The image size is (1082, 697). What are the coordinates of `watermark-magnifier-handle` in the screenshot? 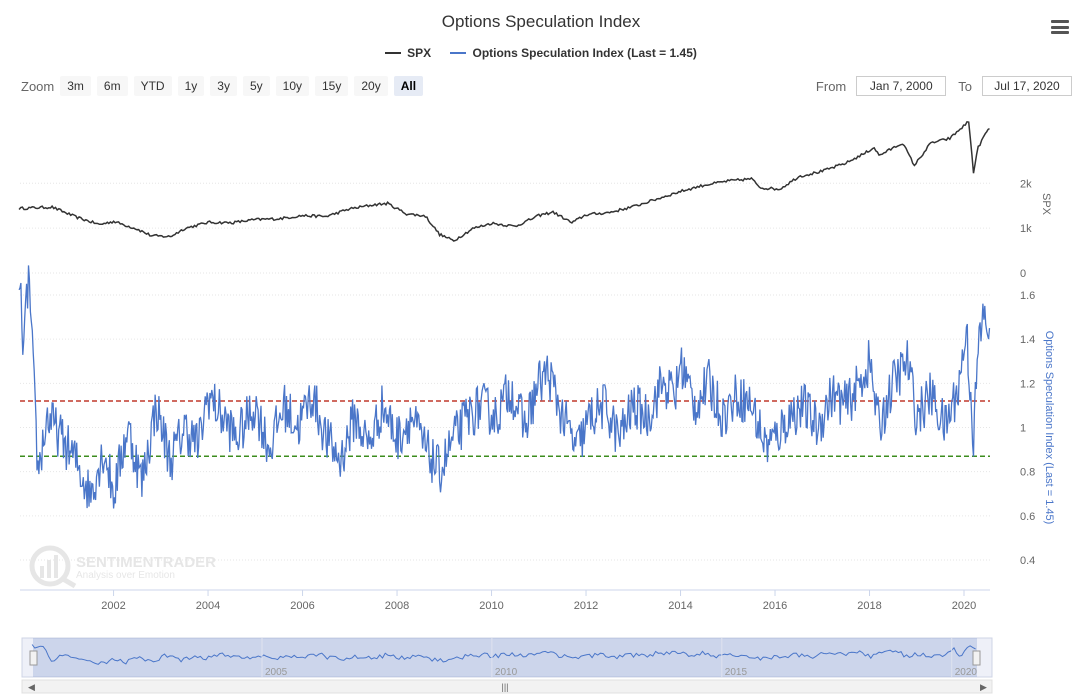 It's located at (69, 582).